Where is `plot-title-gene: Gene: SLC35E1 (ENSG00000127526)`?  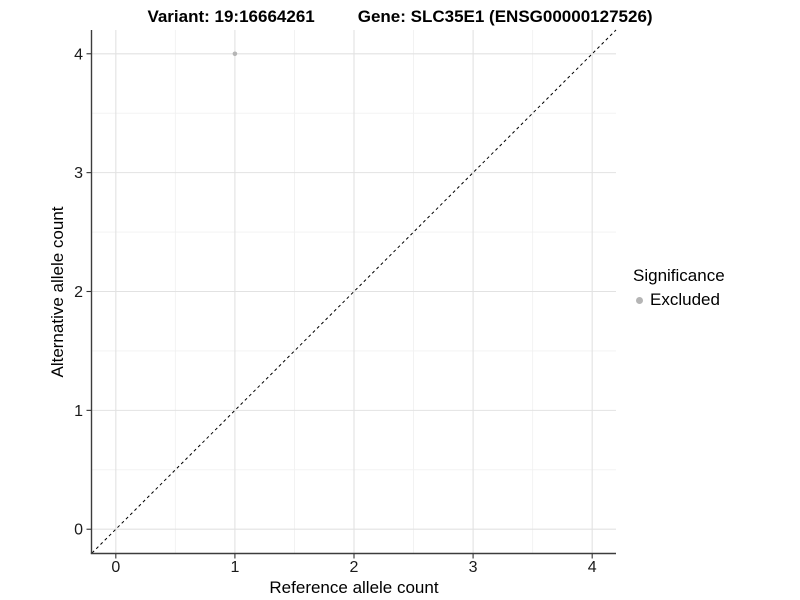 plot-title-gene: Gene: SLC35E1 (ENSG00000127526) is located at coordinates (505, 16).